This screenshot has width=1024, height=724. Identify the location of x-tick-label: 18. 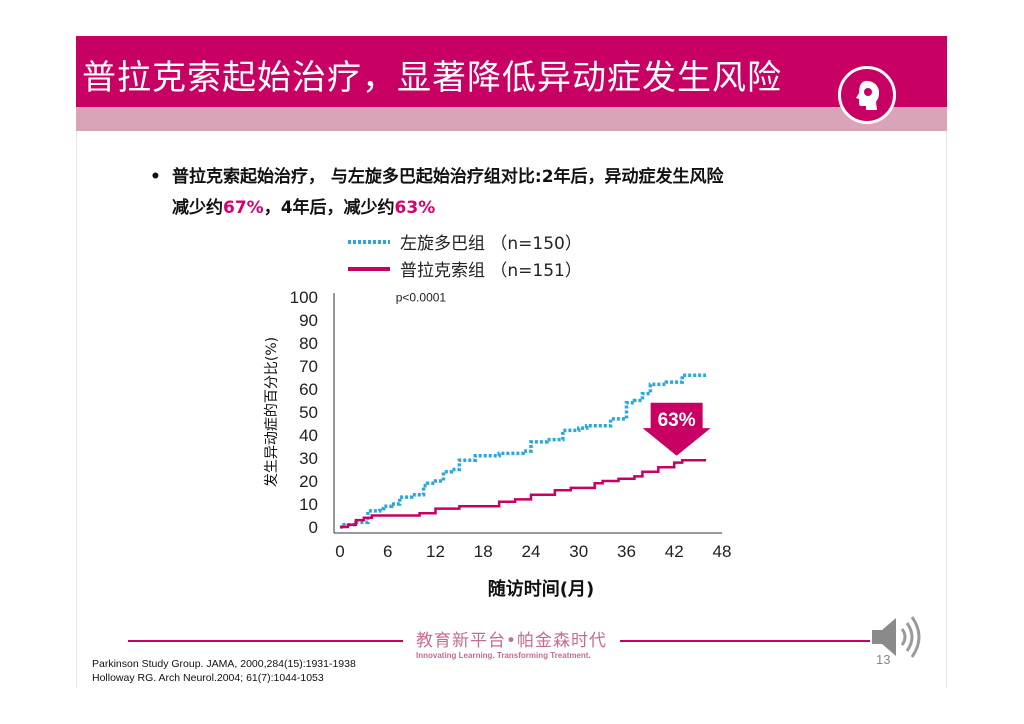
(483, 551).